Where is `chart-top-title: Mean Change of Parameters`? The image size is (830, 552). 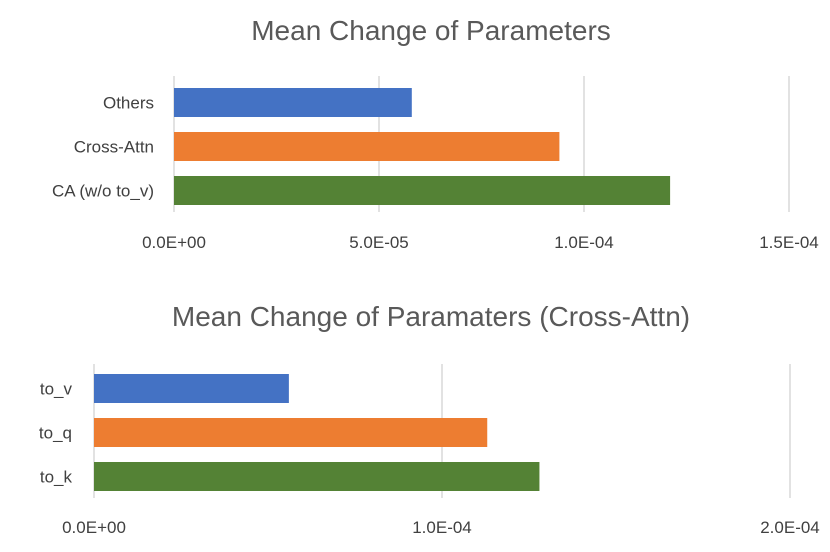 chart-top-title: Mean Change of Parameters is located at coordinates (431, 30).